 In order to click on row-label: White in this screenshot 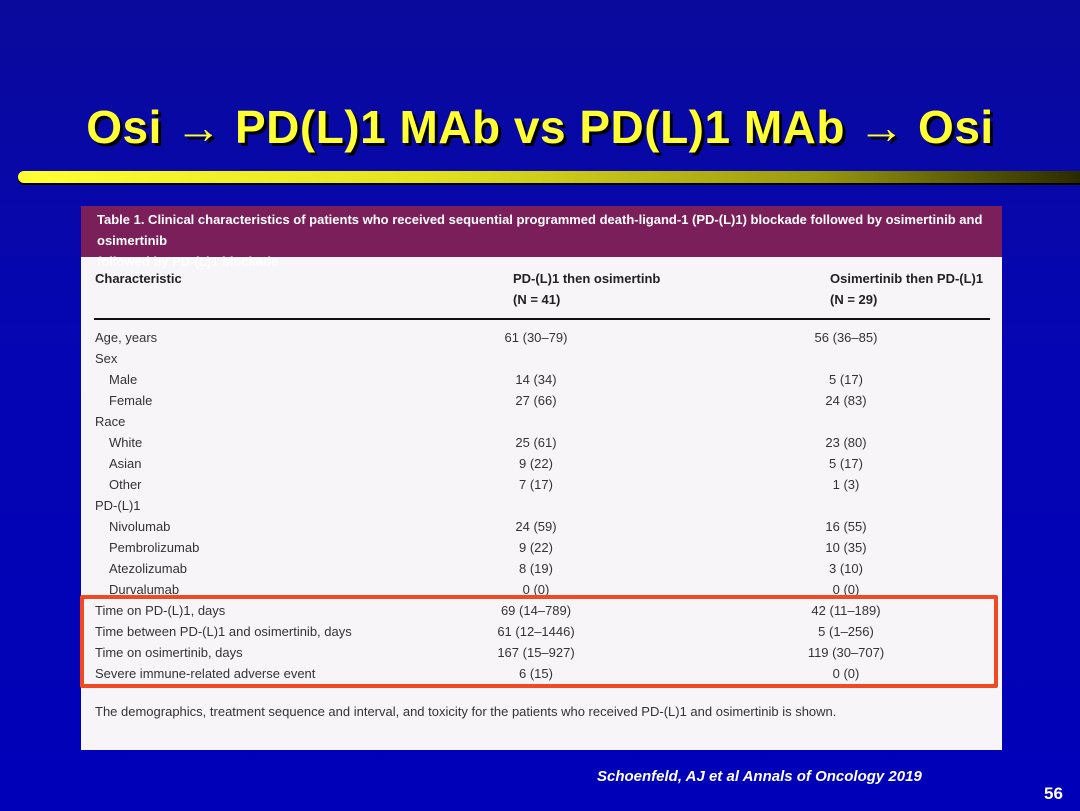, I will do `click(126, 442)`.